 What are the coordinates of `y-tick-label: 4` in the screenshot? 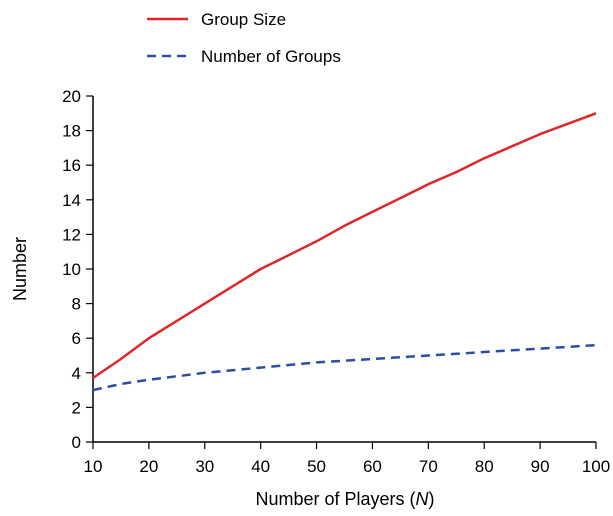 It's located at (76, 373).